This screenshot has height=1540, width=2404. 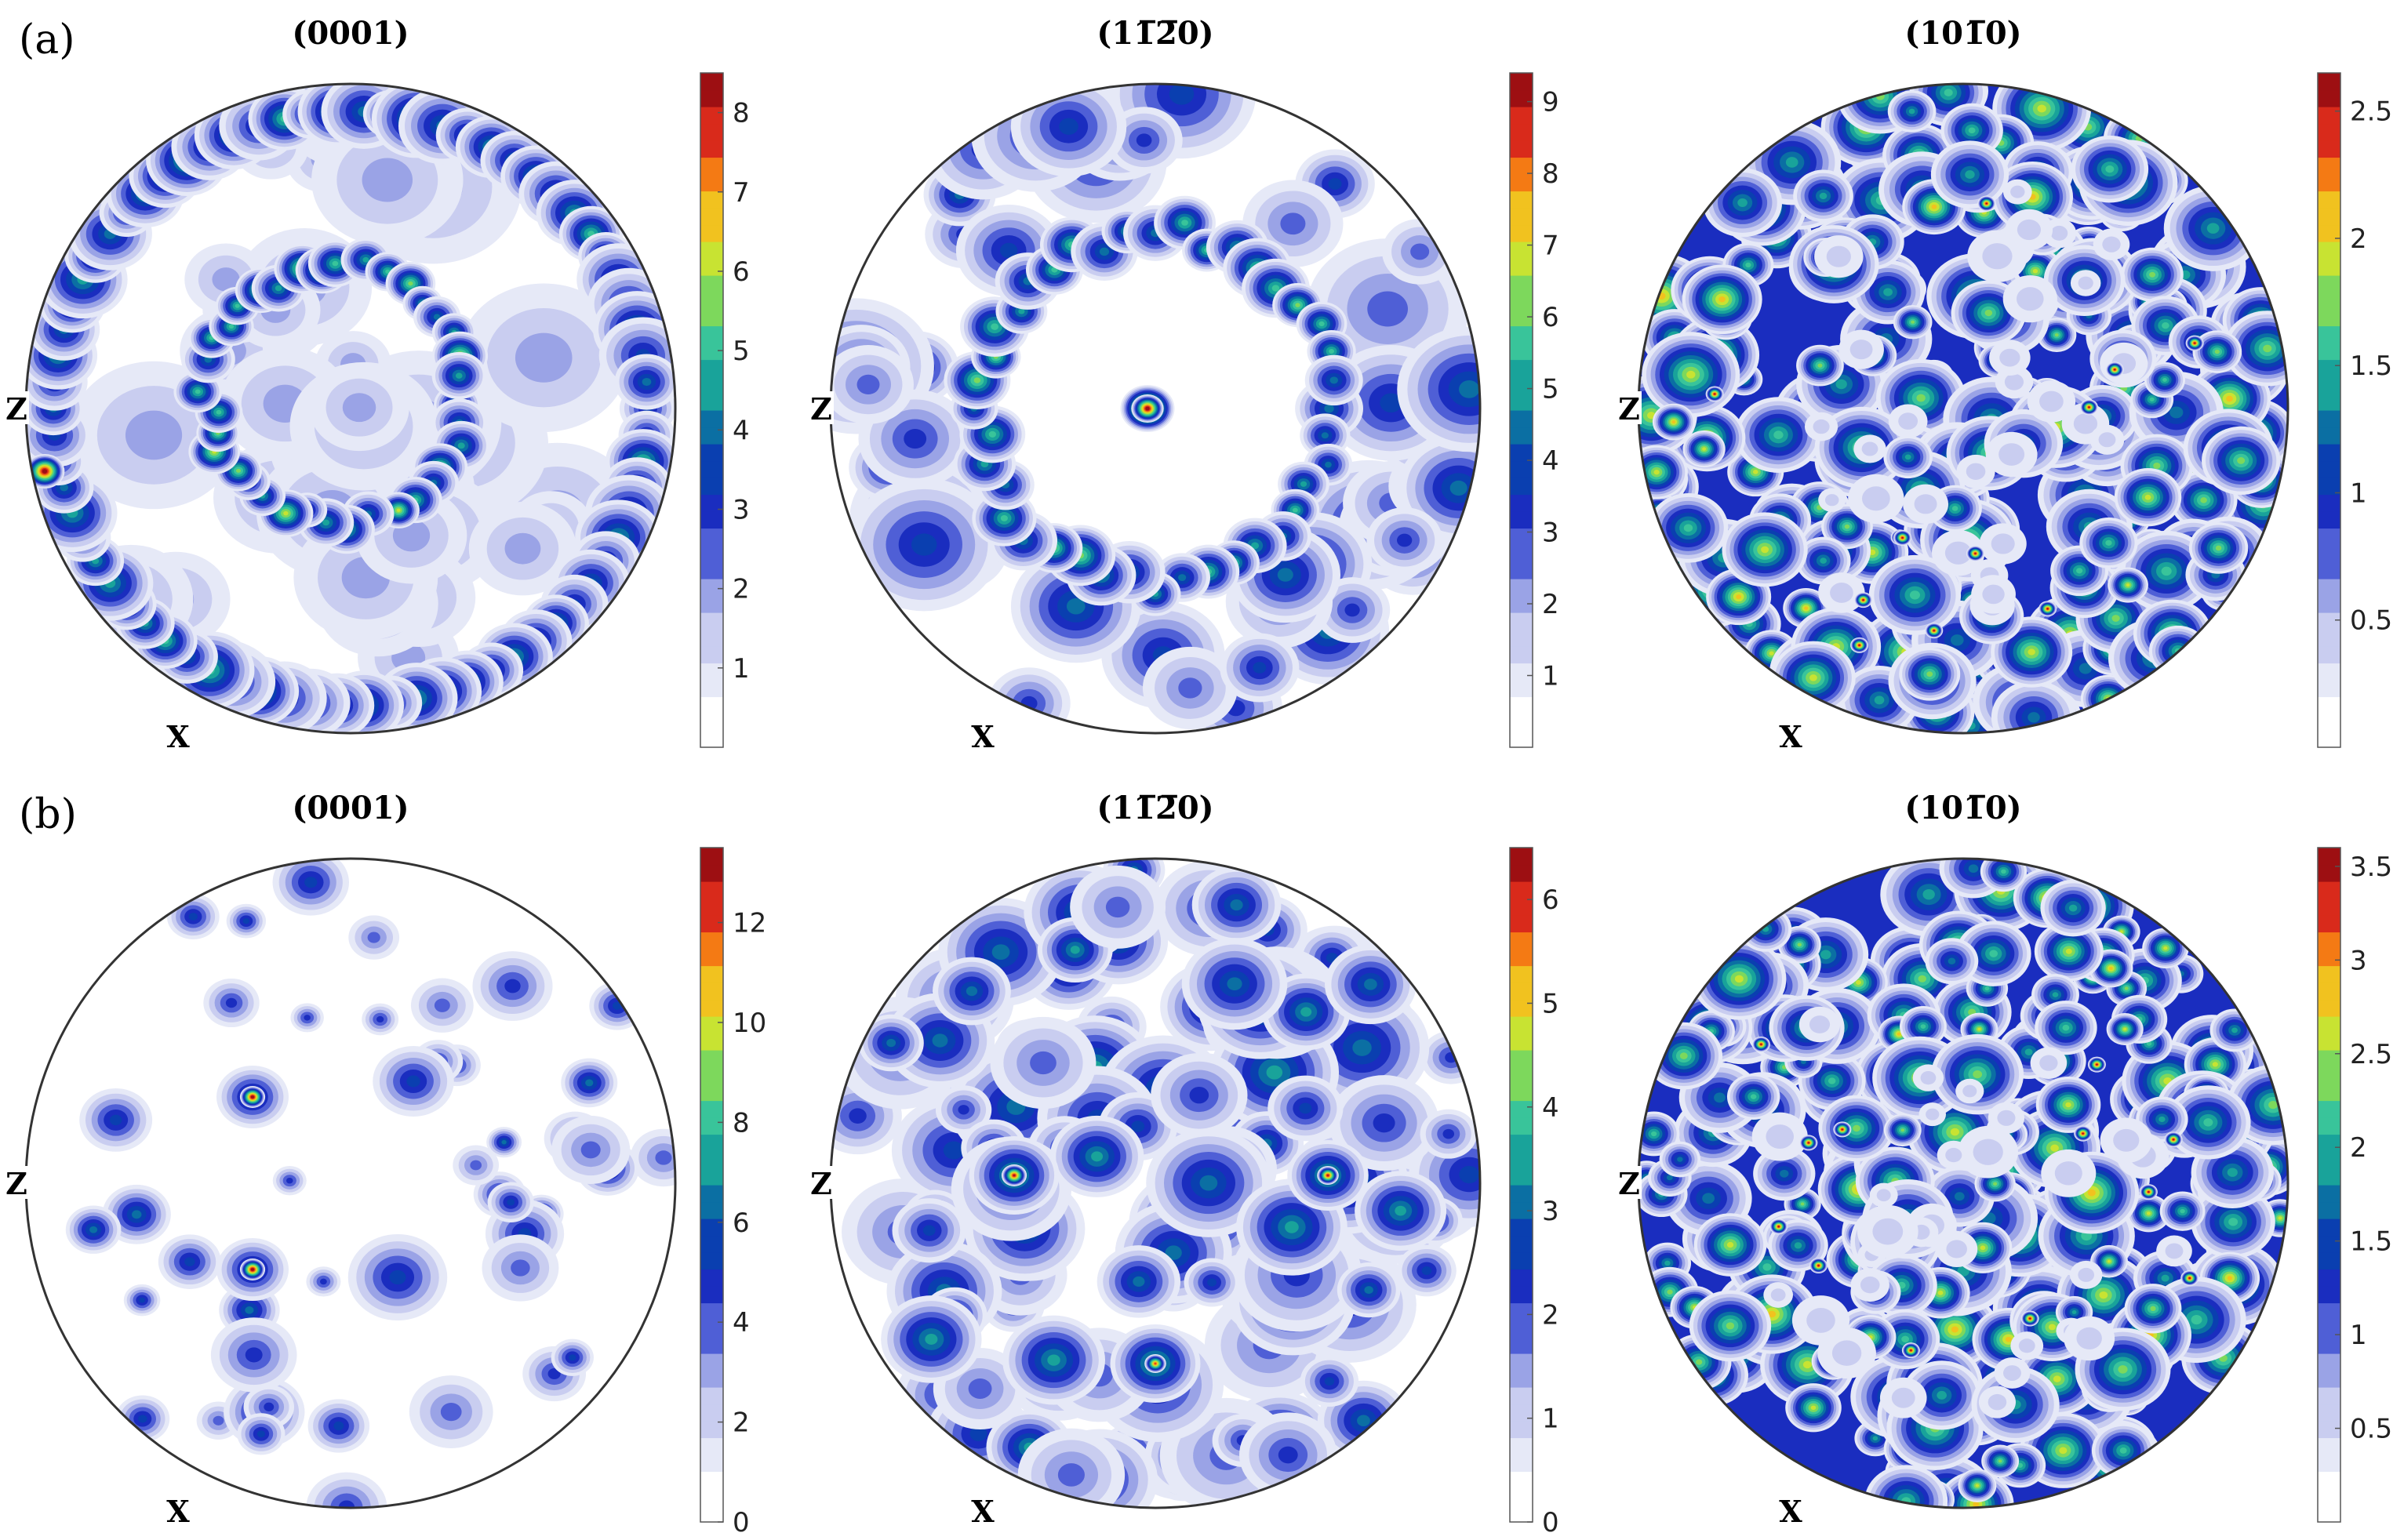 What do you see at coordinates (742, 1322) in the screenshot?
I see `colorbar-tick-label: 4` at bounding box center [742, 1322].